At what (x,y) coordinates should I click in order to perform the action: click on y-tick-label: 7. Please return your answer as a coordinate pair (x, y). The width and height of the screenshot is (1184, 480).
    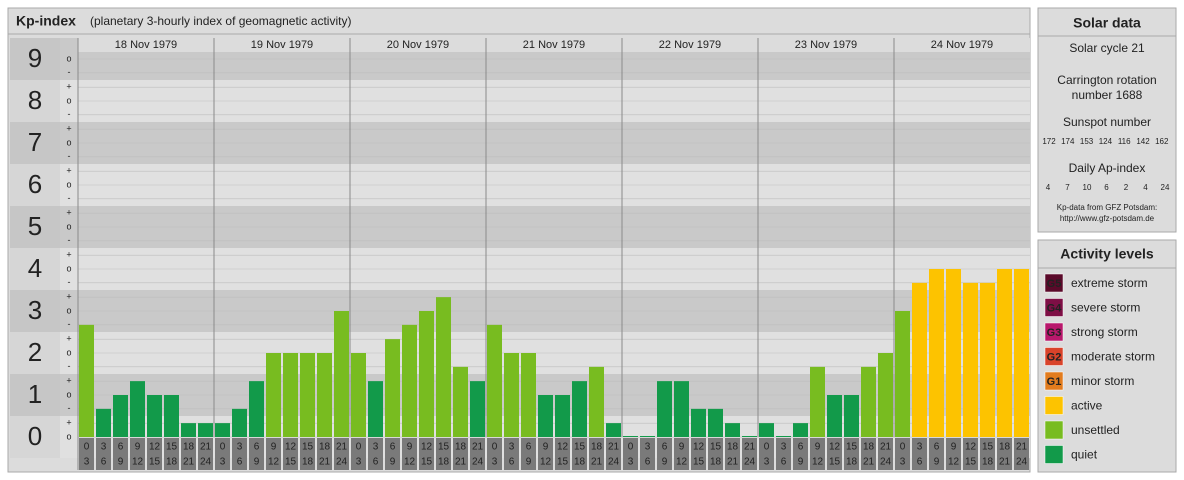
    Looking at the image, I should click on (35, 142).